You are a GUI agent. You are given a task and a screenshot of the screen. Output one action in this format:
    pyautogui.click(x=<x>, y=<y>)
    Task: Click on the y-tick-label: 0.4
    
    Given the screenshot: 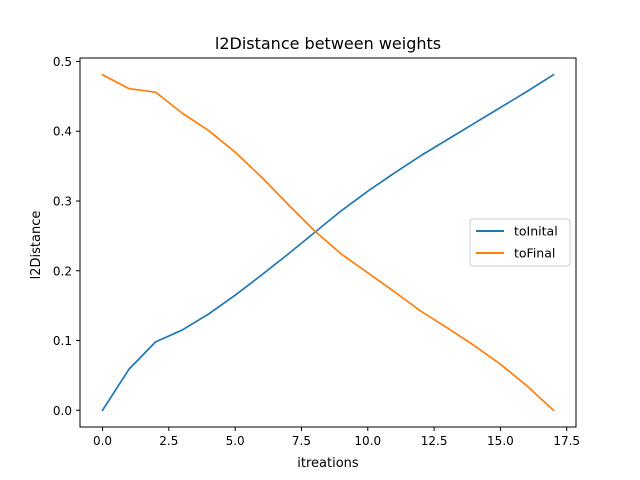 What is the action you would take?
    pyautogui.click(x=62, y=132)
    